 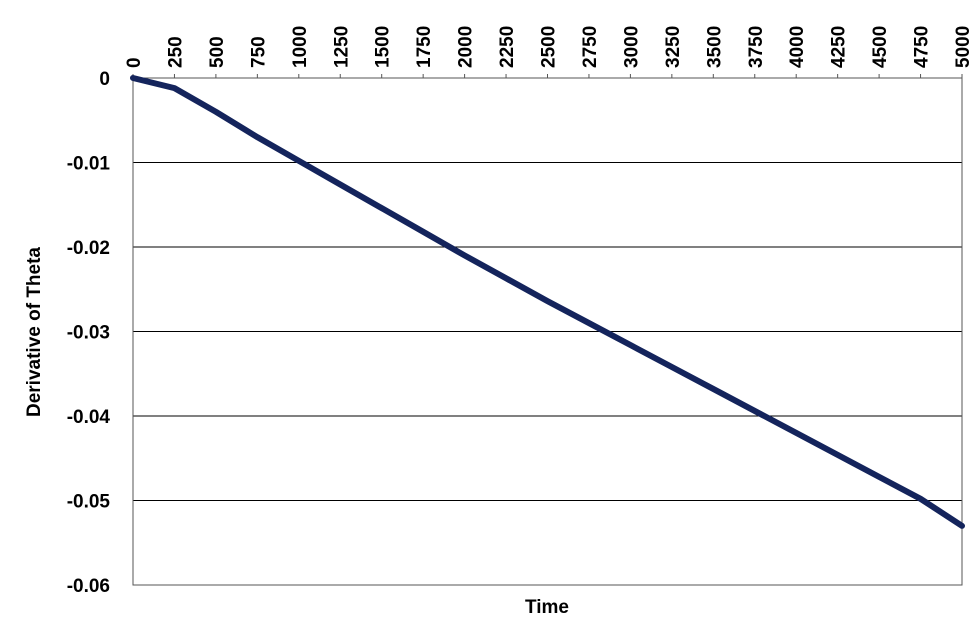 I want to click on x-tick-label: 750, so click(x=258, y=52).